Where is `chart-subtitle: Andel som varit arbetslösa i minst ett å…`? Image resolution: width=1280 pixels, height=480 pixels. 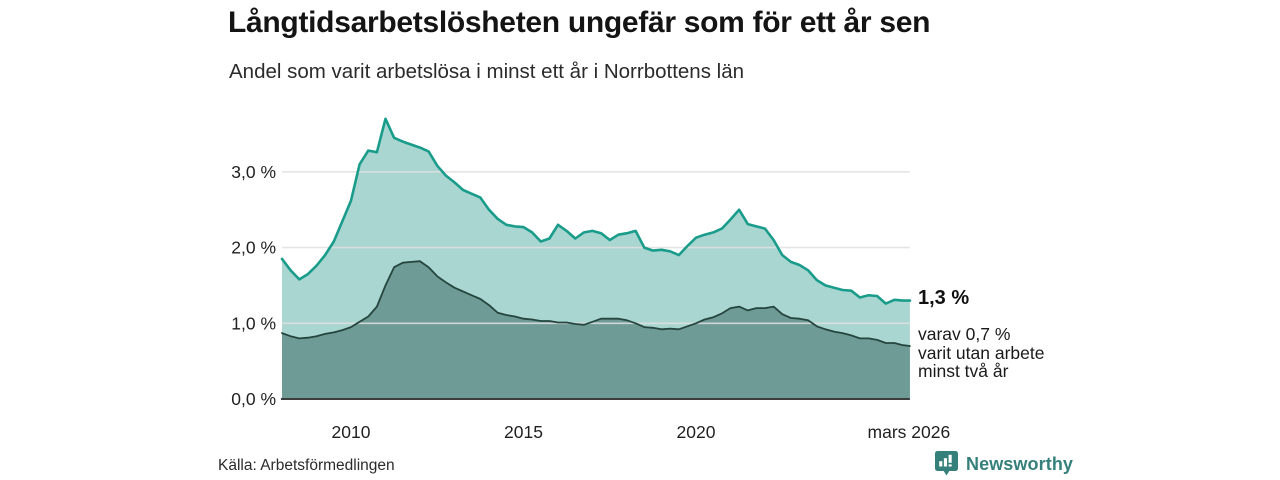
chart-subtitle: Andel som varit arbetslösa i minst ett å… is located at coordinates (486, 71).